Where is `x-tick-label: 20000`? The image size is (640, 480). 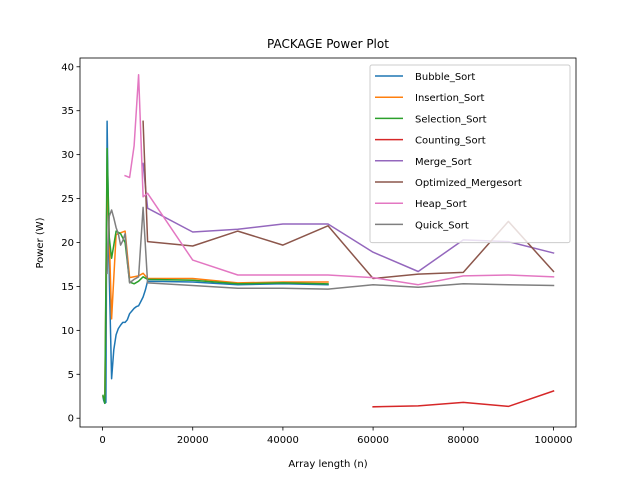
x-tick-label: 20000 is located at coordinates (193, 440).